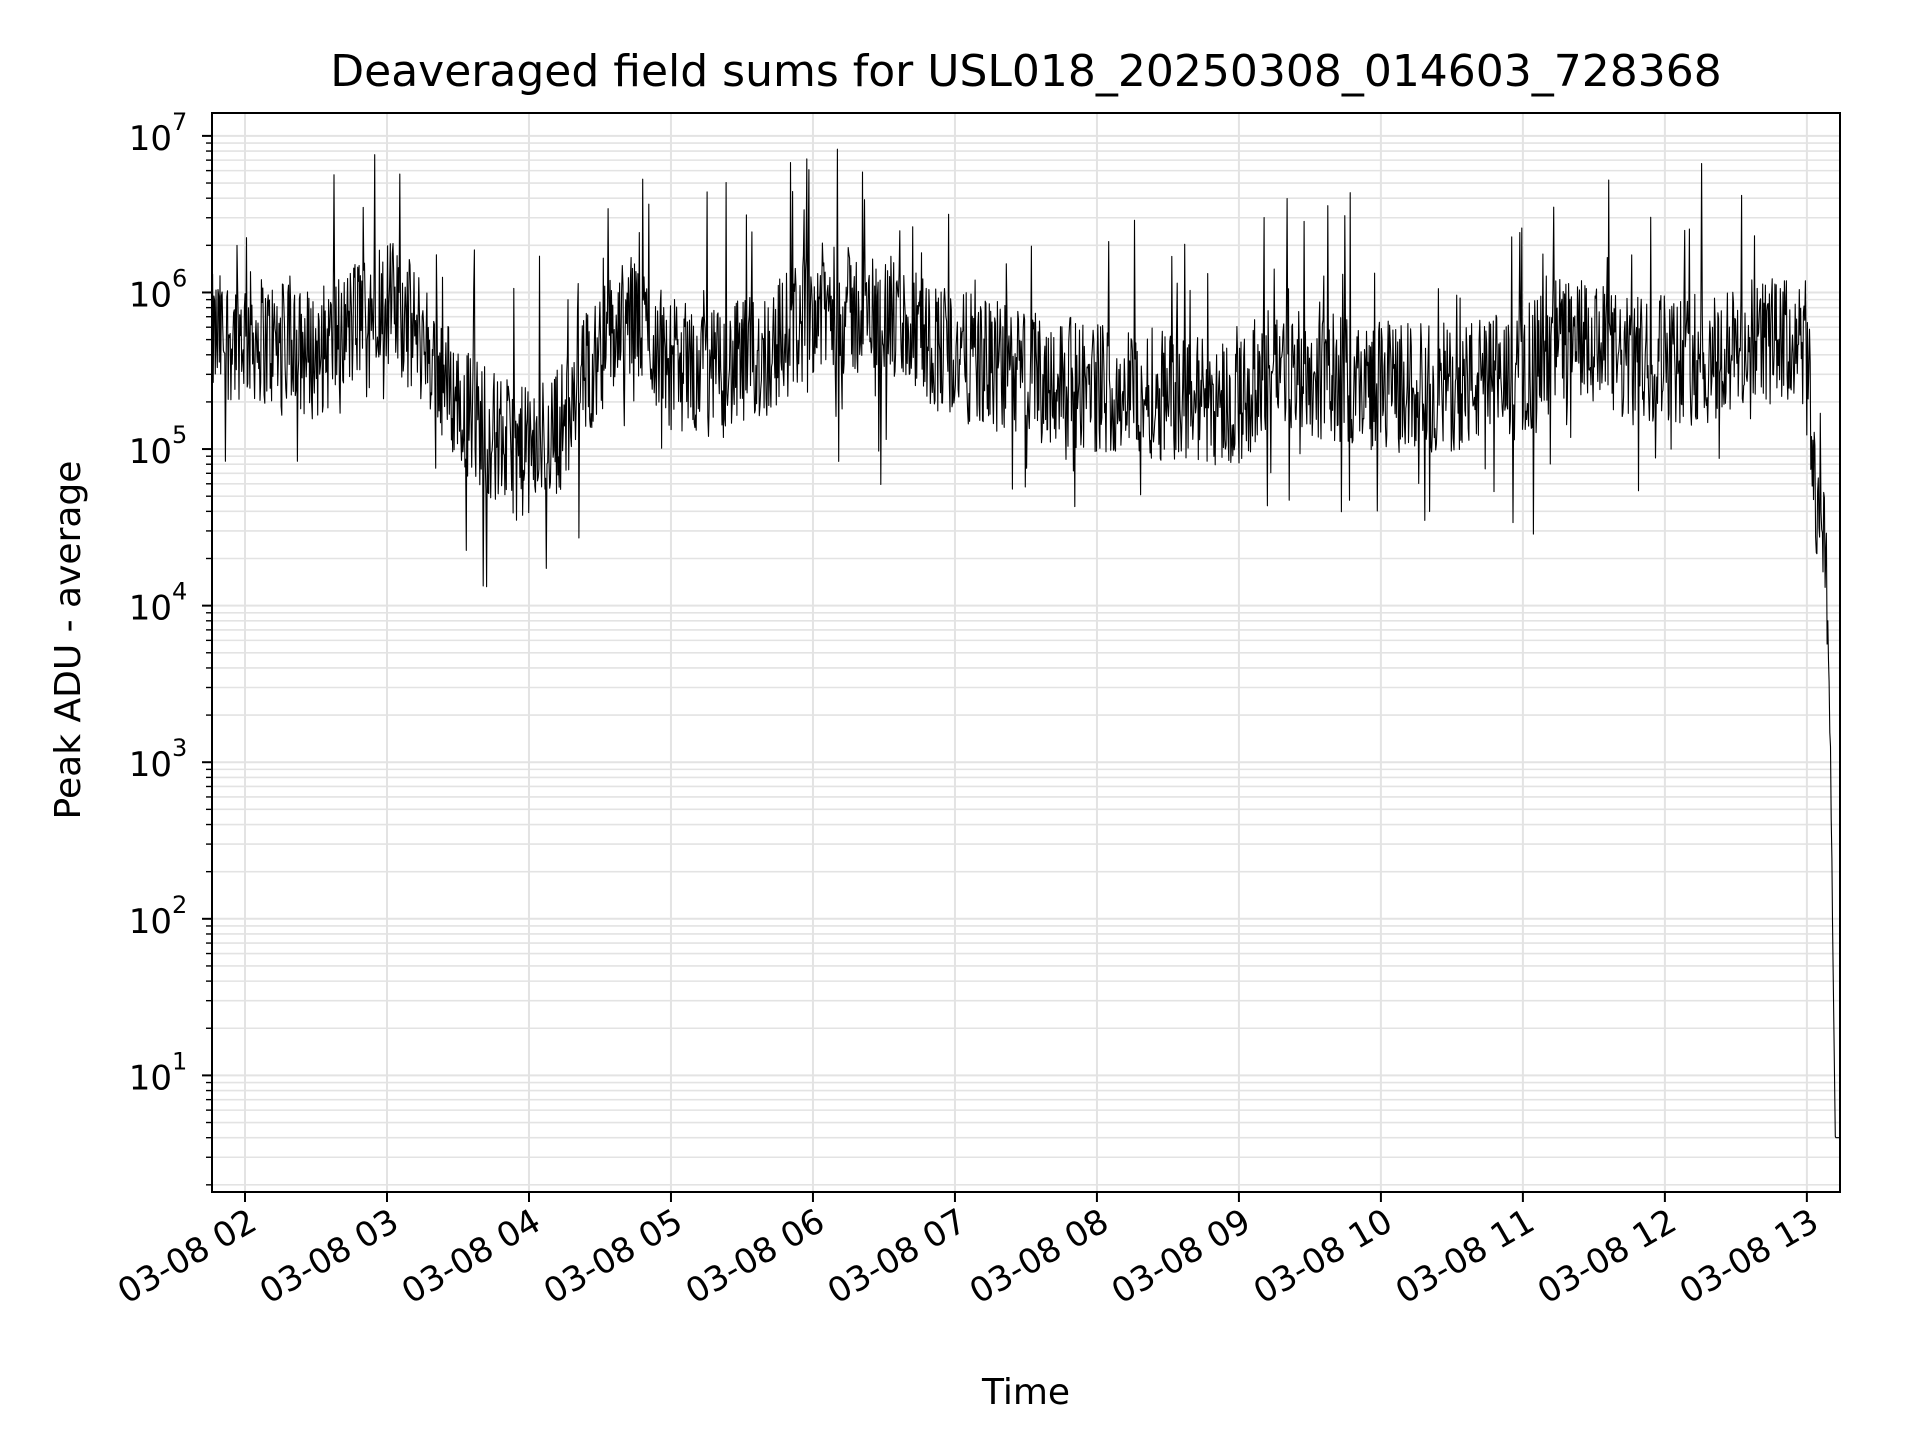 This screenshot has height=1445, width=1920. I want to click on y-tick-exponent: 7, so click(179, 122).